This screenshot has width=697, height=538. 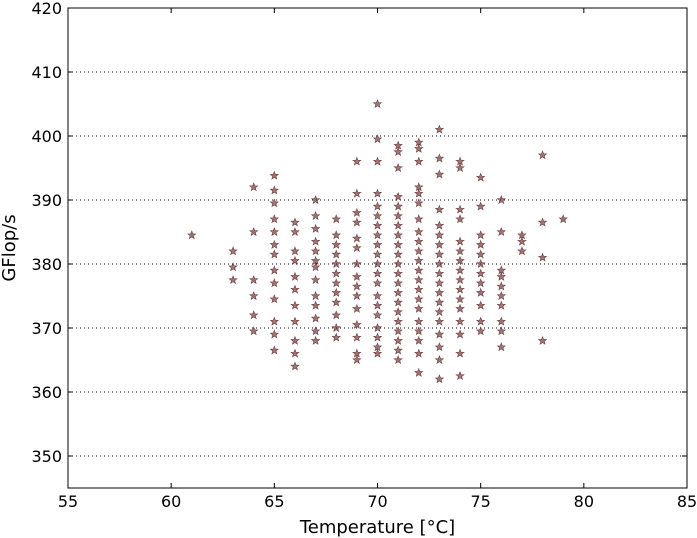 What do you see at coordinates (46, 72) in the screenshot?
I see `y-tick-label: 410` at bounding box center [46, 72].